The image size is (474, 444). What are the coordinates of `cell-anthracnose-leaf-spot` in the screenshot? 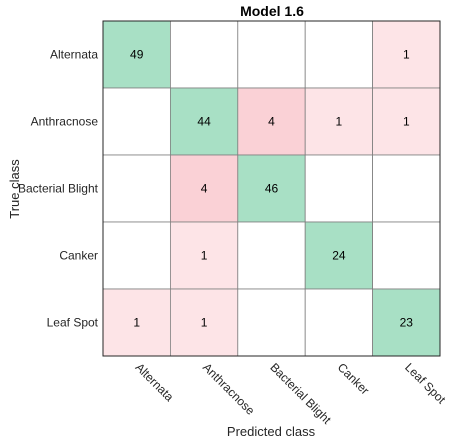 It's located at (406, 121).